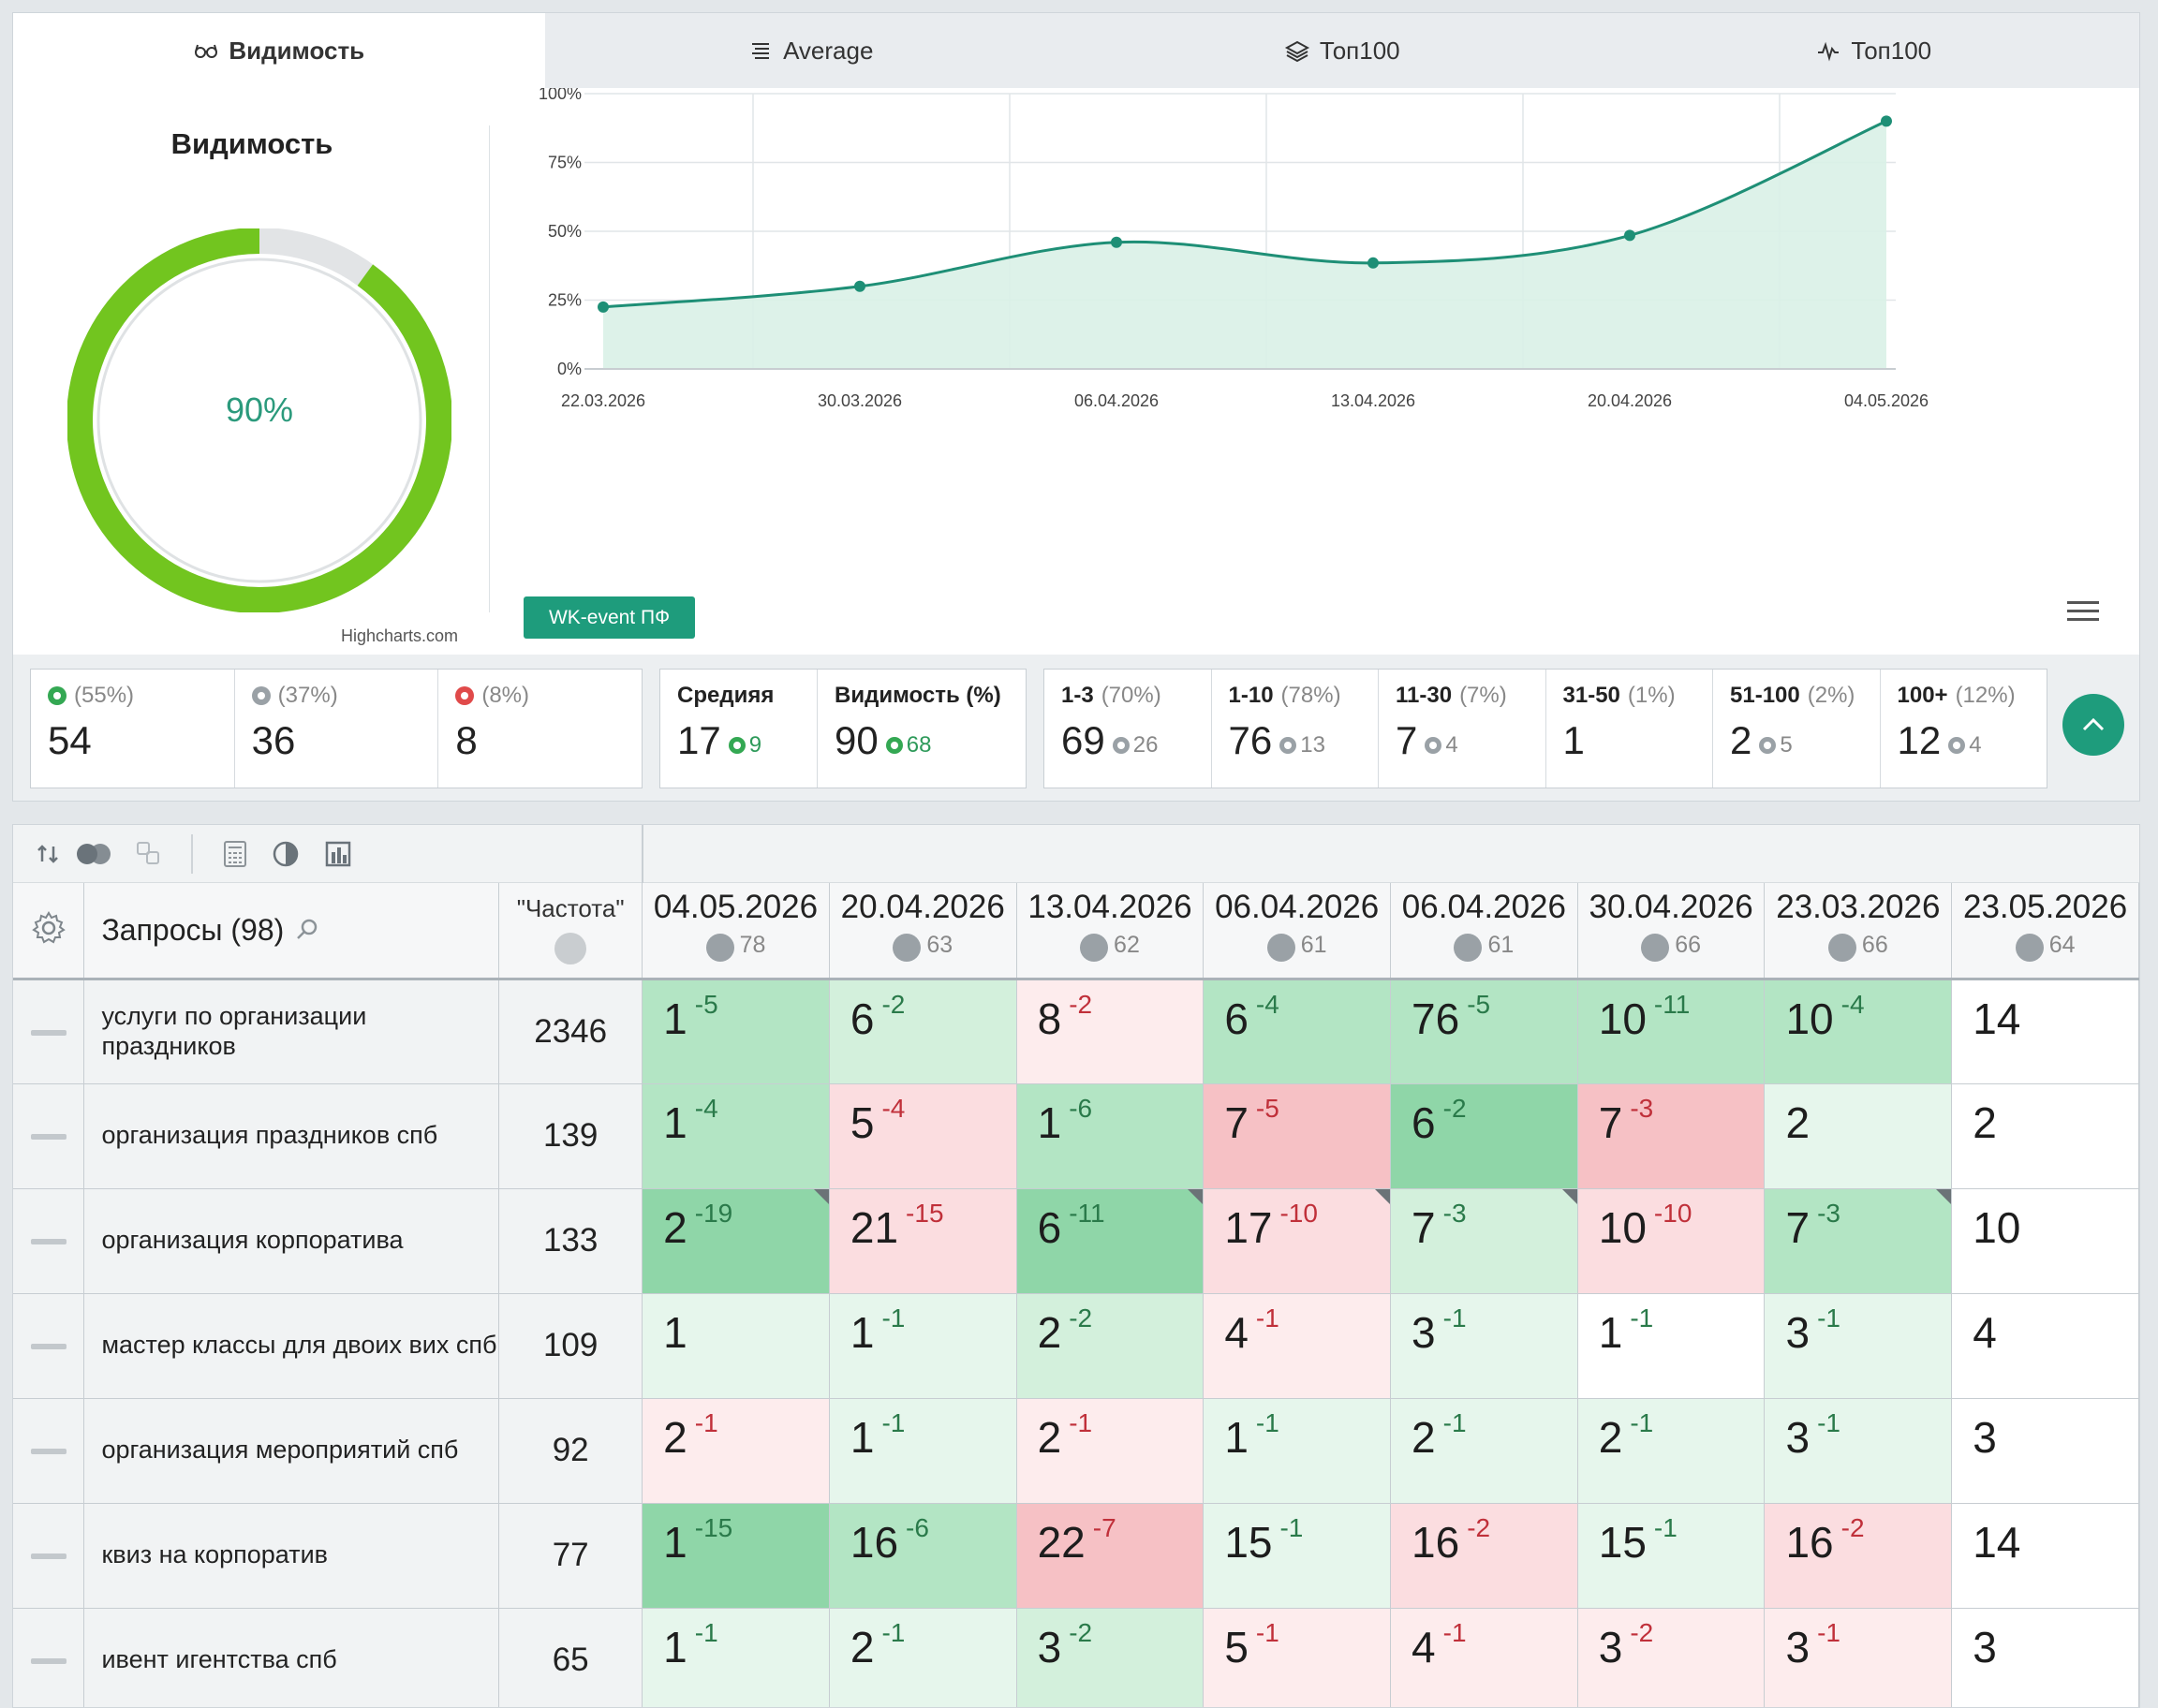  Describe the element at coordinates (1110, 1241) in the screenshot. I see `position-cell: 6 -11` at that location.